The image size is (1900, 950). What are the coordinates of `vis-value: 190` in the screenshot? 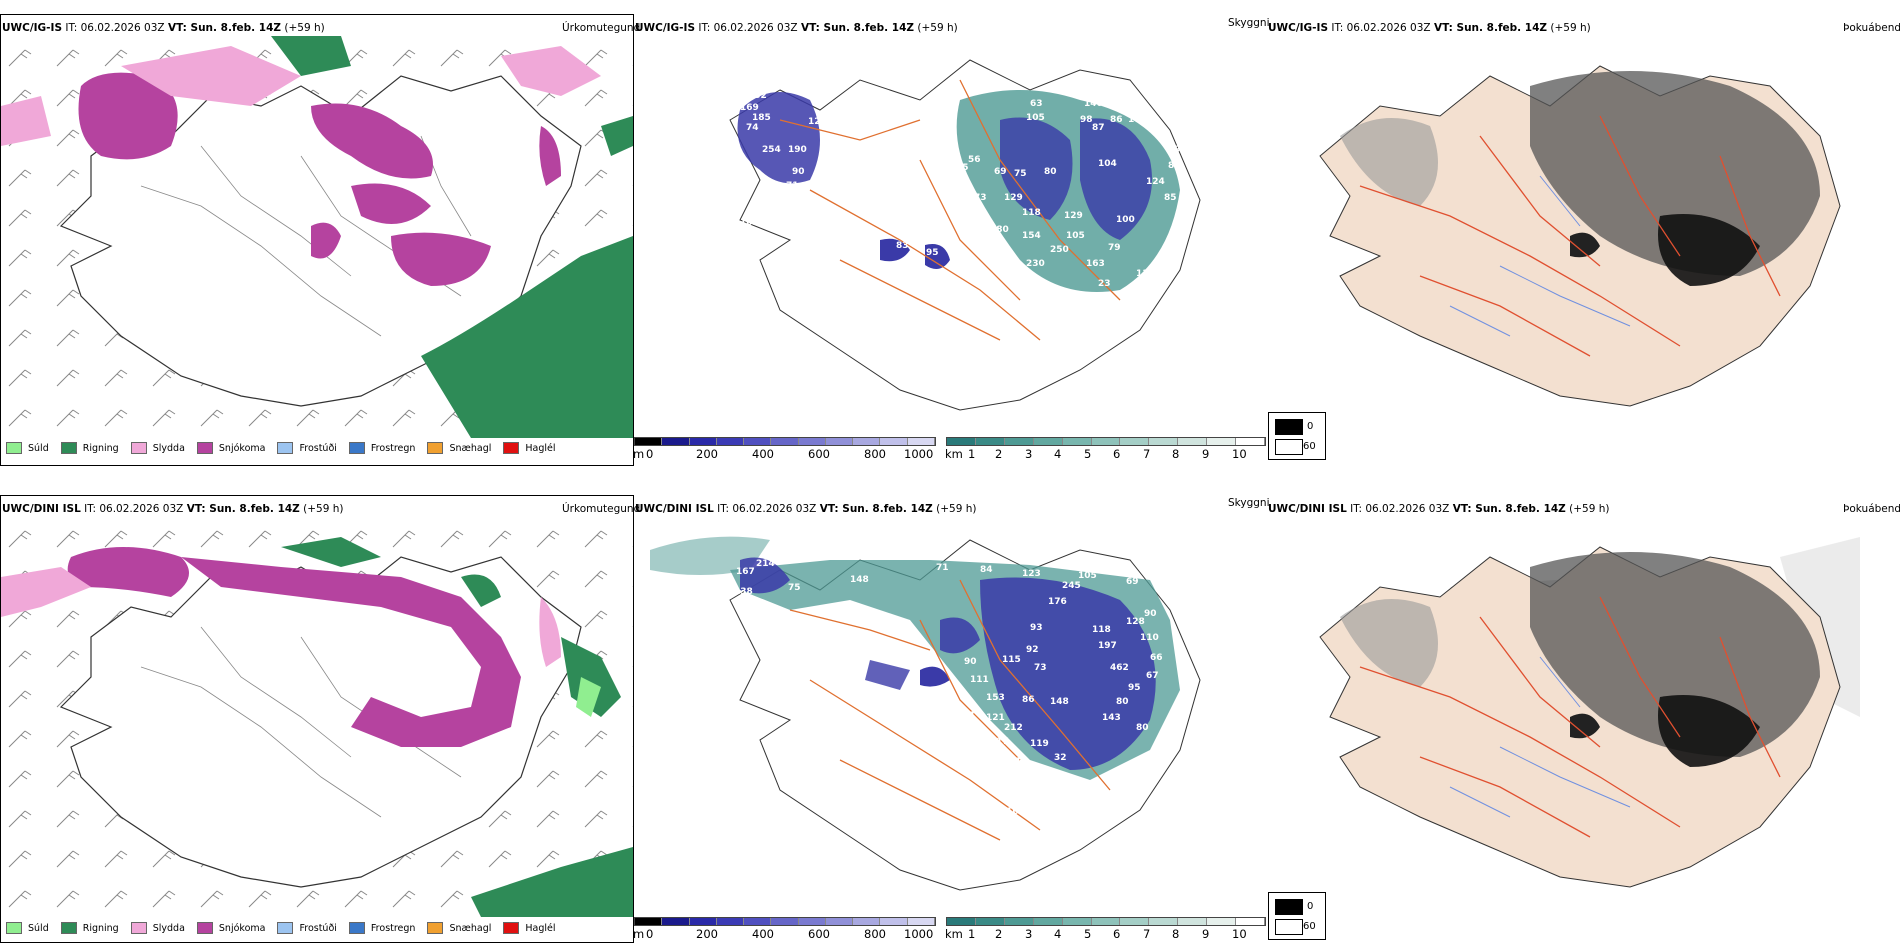 It's located at (797, 150).